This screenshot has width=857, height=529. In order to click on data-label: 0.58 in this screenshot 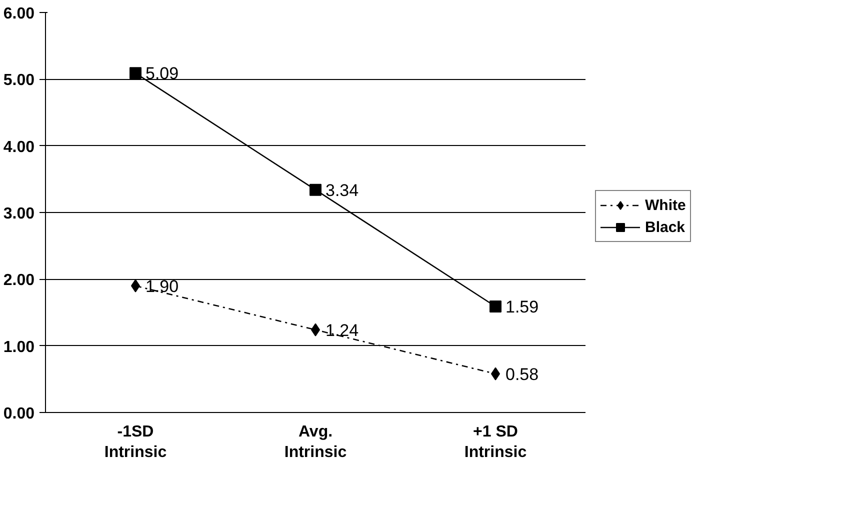, I will do `click(522, 374)`.